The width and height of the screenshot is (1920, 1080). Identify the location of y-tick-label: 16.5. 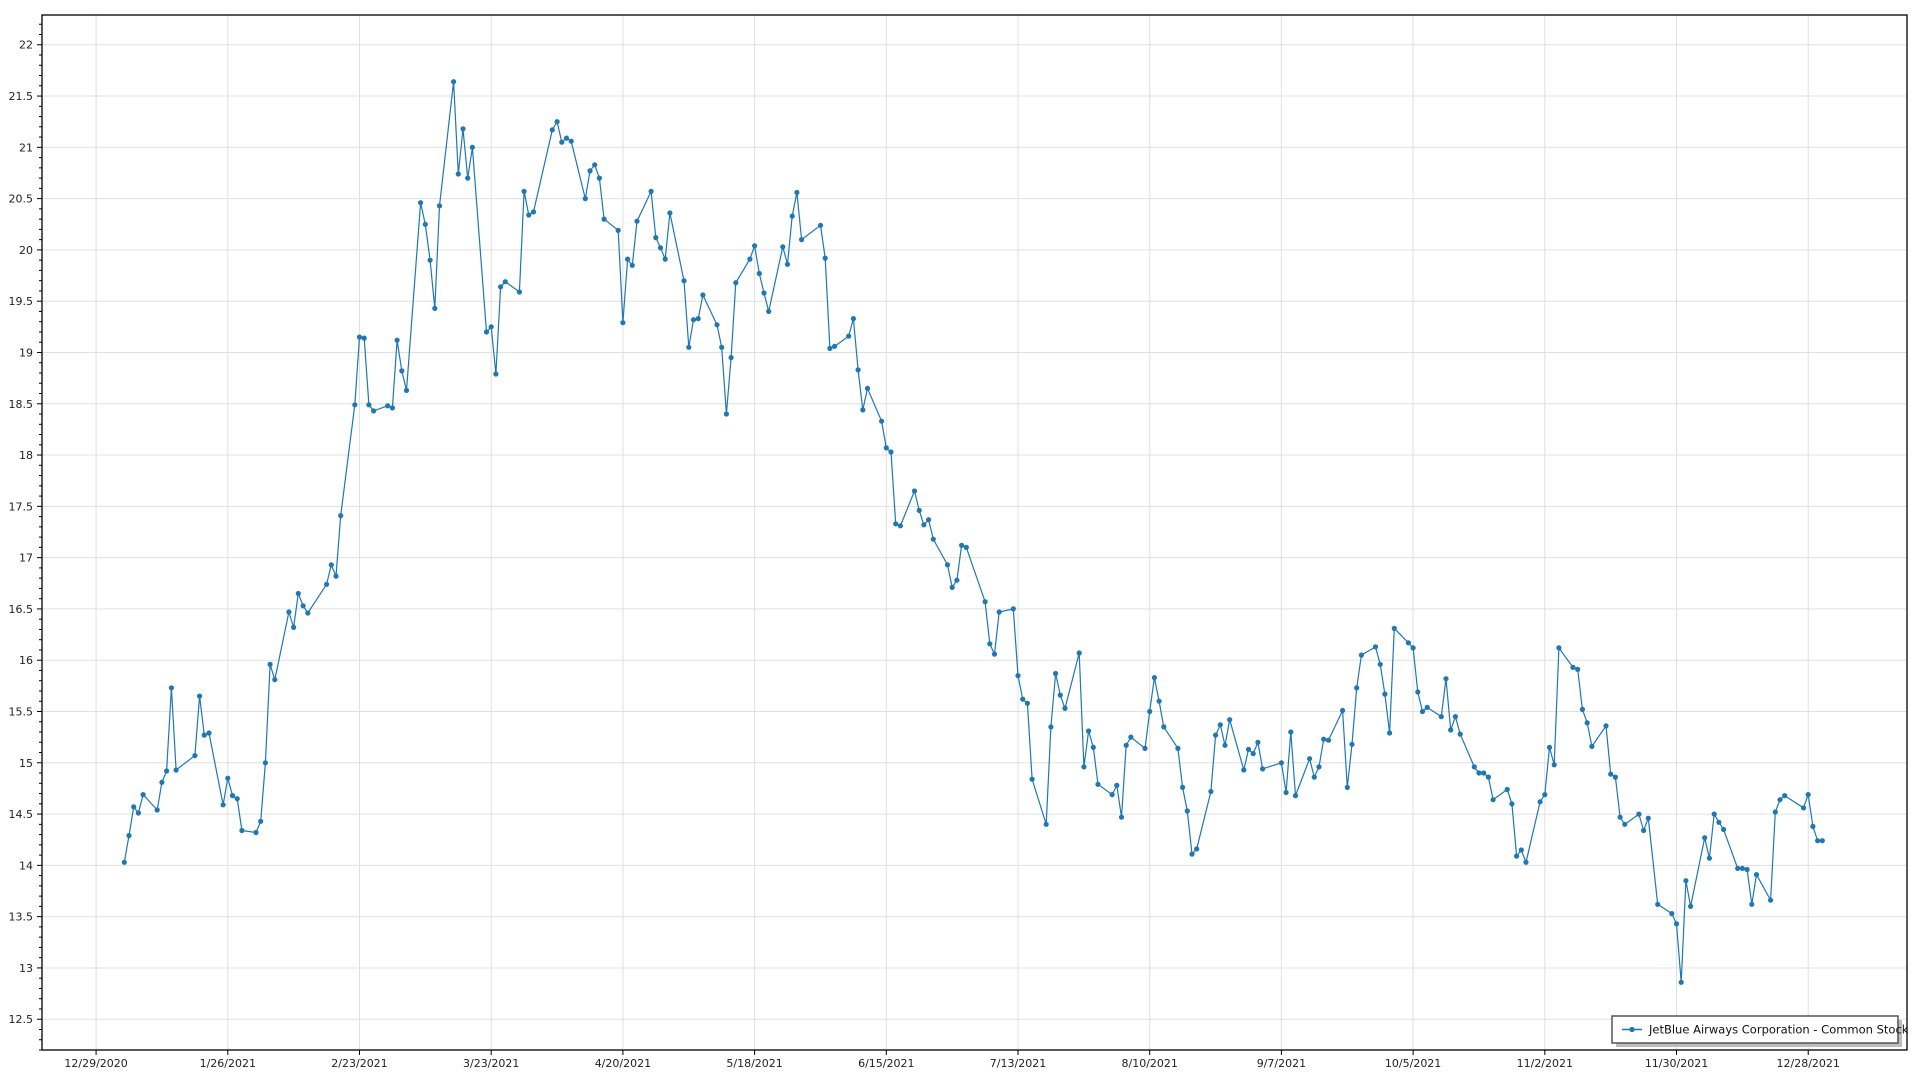
(21, 609).